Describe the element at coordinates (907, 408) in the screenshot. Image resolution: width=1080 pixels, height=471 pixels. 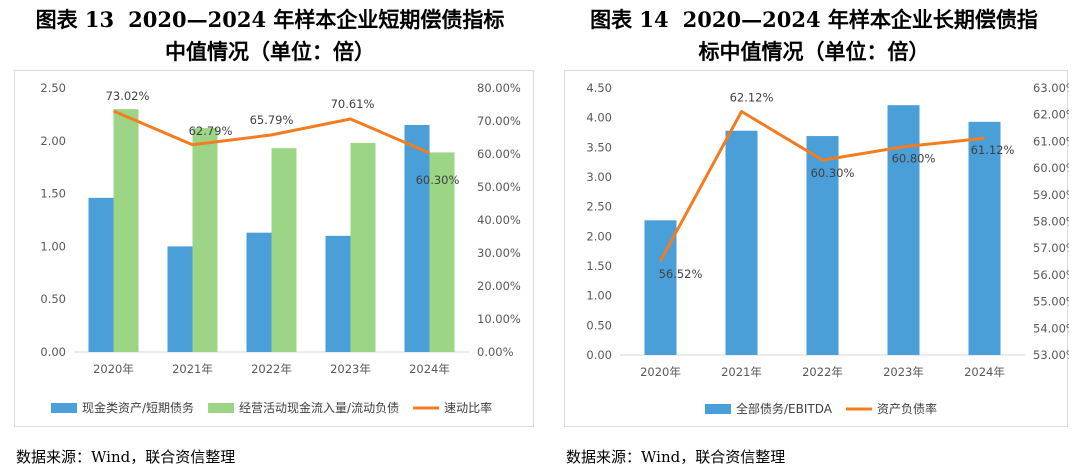
I see `legend-label: 资产负债率` at that location.